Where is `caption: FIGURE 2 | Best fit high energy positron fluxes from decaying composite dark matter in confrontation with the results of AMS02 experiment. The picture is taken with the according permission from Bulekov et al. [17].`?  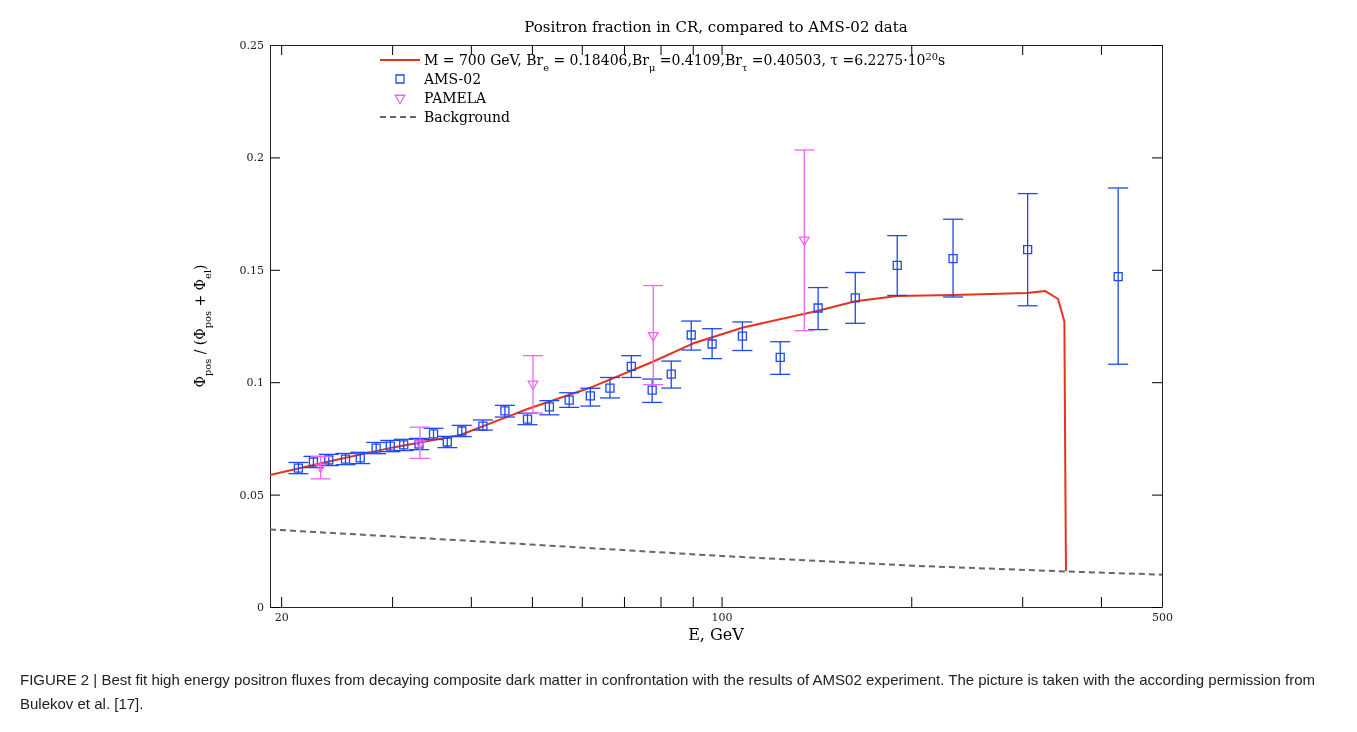 caption: FIGURE 2 | Best fit high energy positron fluxes from decaying composite dark matter in confrontation with the results of AMS02 experiment. The picture is taken with the according permission from Bulekov et al. [17]. is located at coordinates (668, 691).